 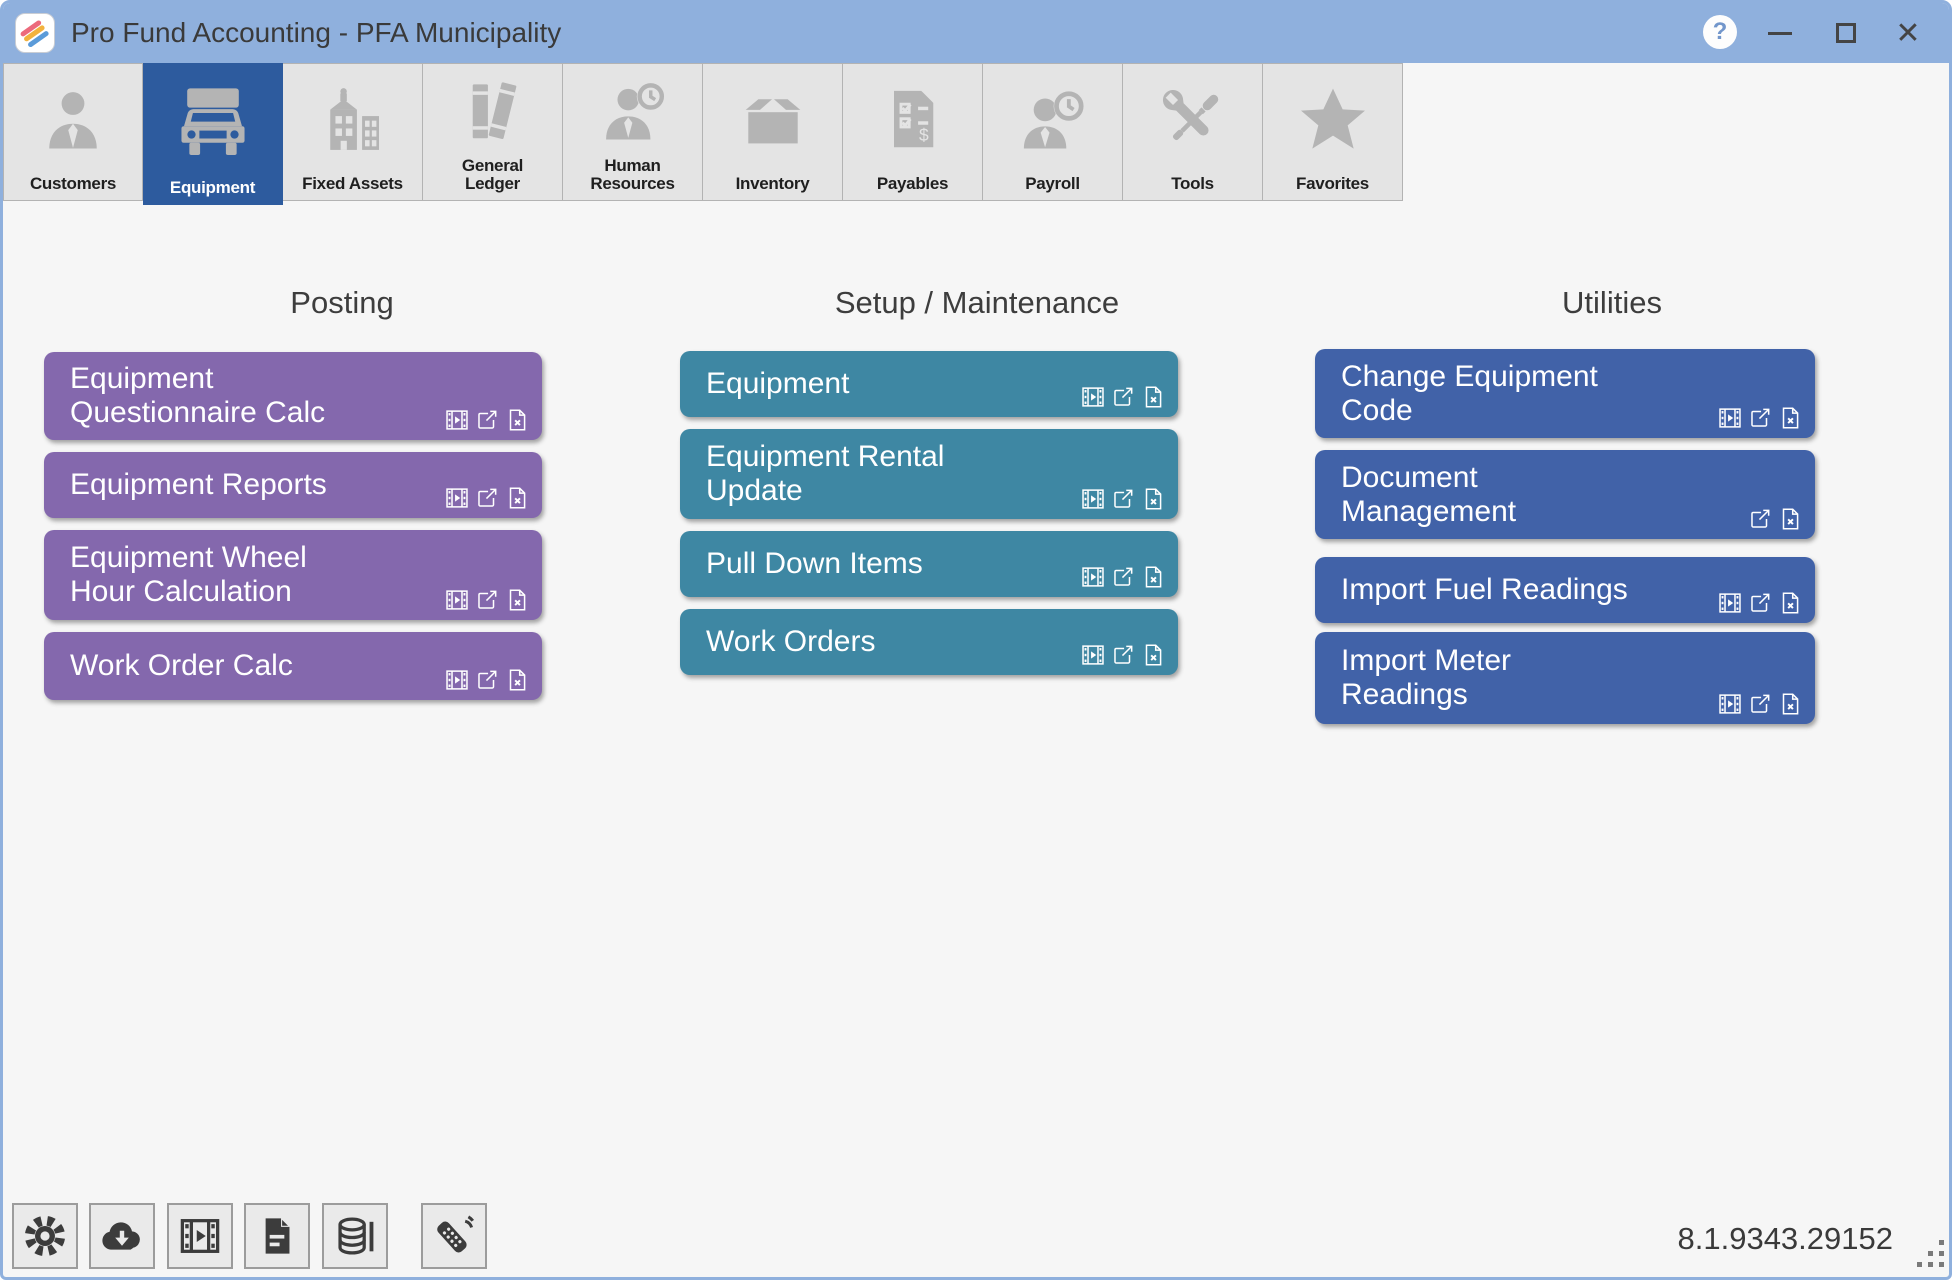 I want to click on button-equipment-questionnaire-calc: Equipment Questionnaire Calc, so click(x=293, y=396).